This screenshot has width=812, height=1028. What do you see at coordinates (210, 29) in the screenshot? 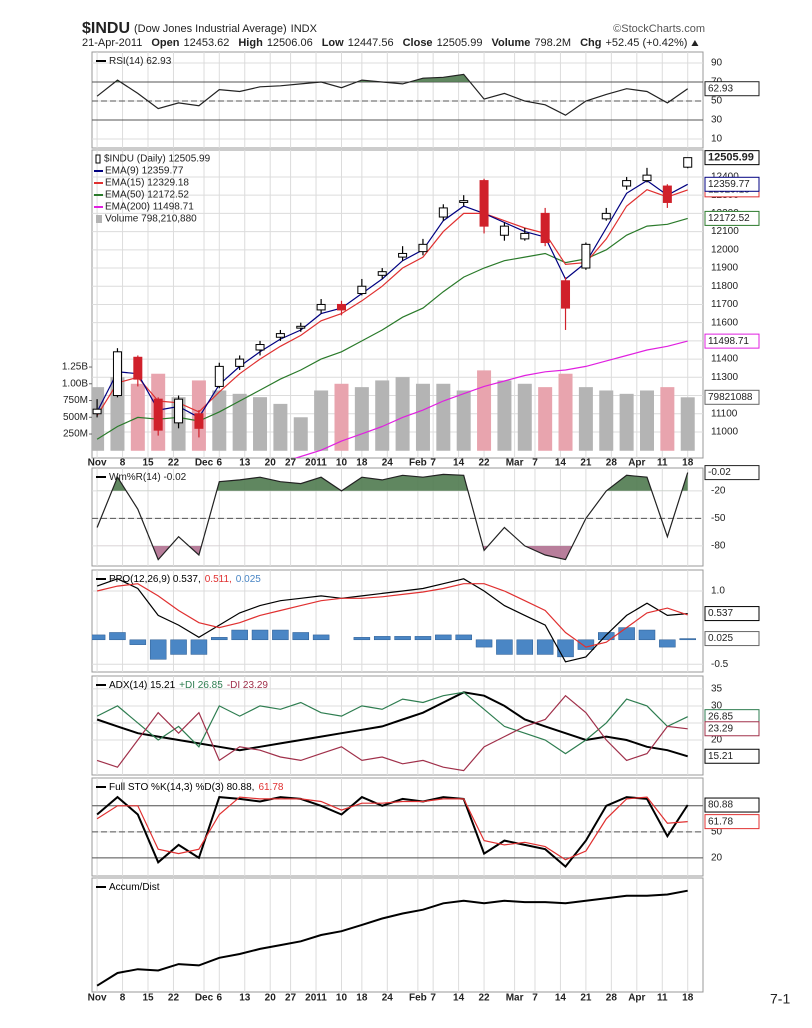
I see `symbol-name: (Dow Jones Industrial Average)` at bounding box center [210, 29].